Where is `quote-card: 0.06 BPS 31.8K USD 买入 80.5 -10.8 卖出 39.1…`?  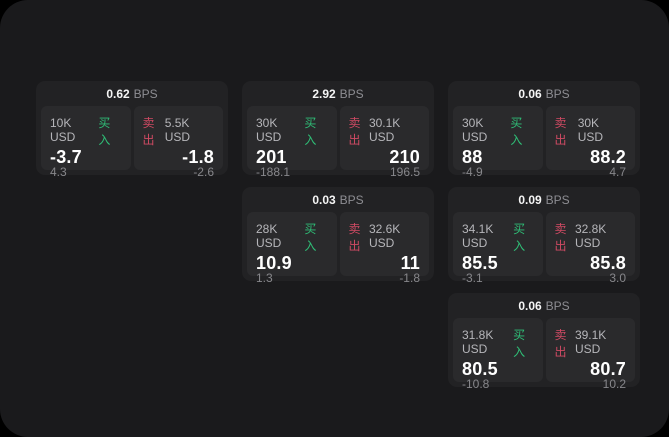 quote-card: 0.06 BPS 31.8K USD 买入 80.5 -10.8 卖出 39.1… is located at coordinates (544, 341).